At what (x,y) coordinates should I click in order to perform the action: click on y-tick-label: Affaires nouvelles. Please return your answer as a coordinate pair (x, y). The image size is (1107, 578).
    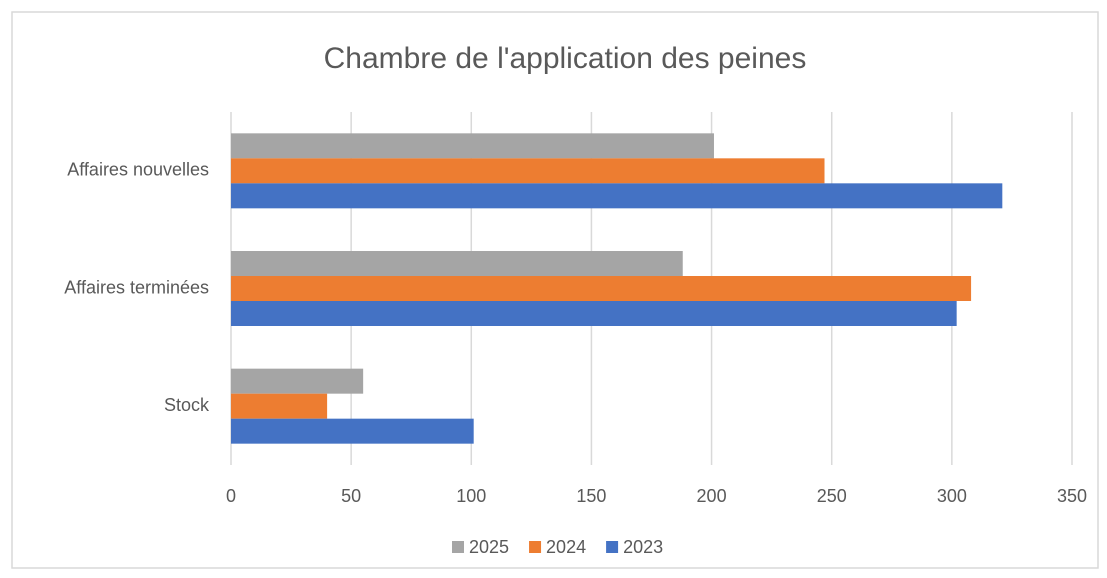
    Looking at the image, I should click on (138, 170).